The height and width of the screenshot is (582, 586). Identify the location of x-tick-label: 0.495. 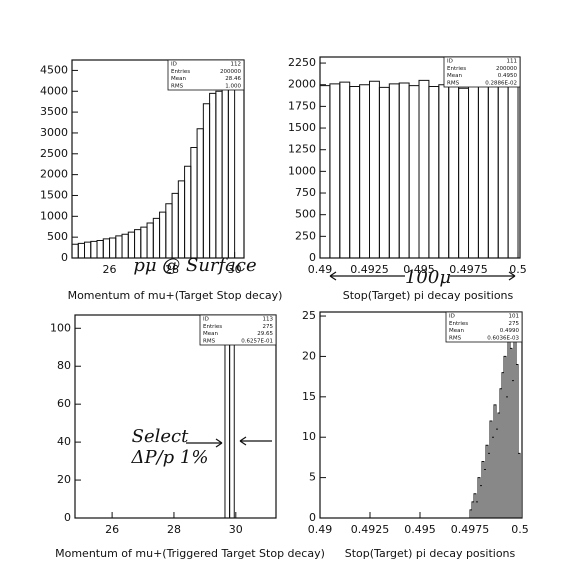
(419, 269).